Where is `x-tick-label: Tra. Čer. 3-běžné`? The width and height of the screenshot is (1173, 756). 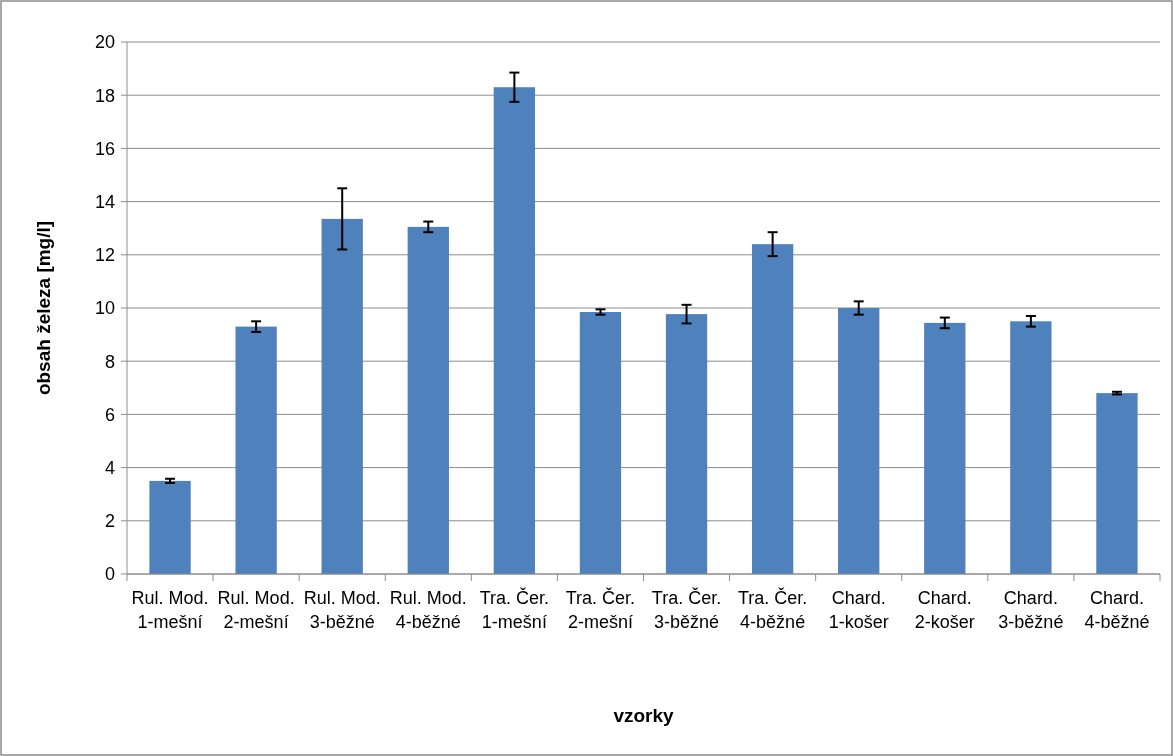 x-tick-label: Tra. Čer. 3-běžné is located at coordinates (686, 609).